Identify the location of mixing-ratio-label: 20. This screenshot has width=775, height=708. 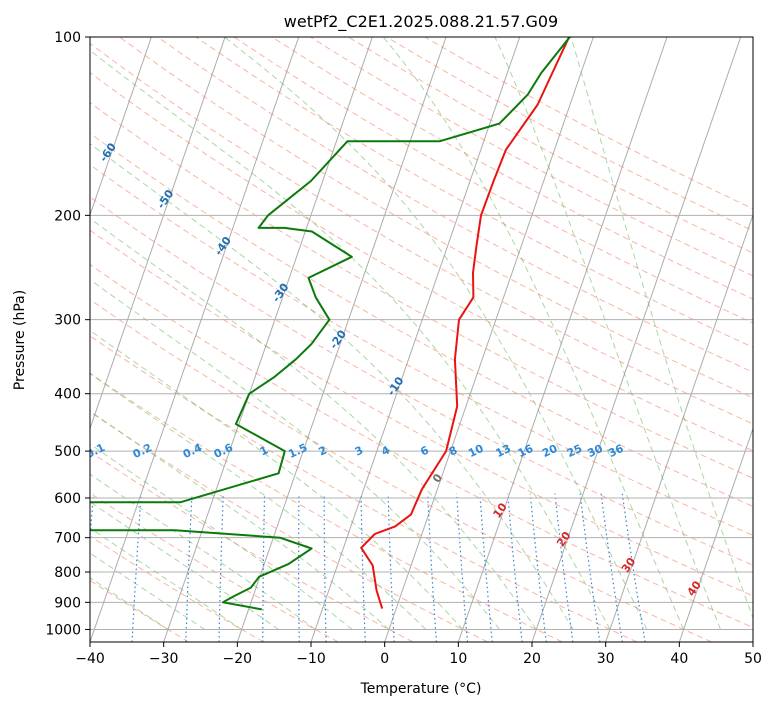
(550, 451).